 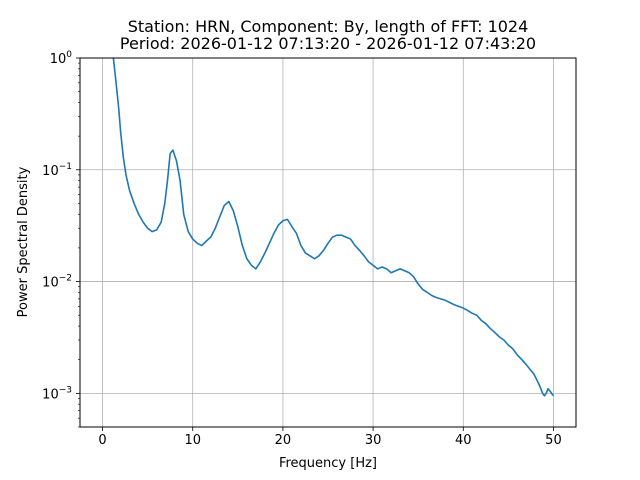 What do you see at coordinates (57, 170) in the screenshot?
I see `y-tick-label: 10⁻¹` at bounding box center [57, 170].